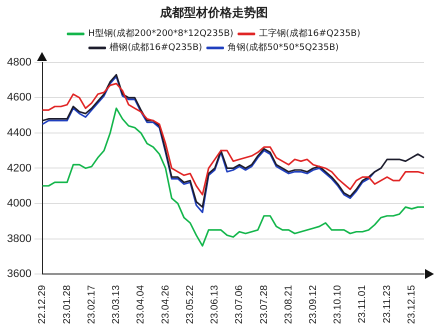 The width and height of the screenshot is (440, 331). What do you see at coordinates (19, 98) in the screenshot?
I see `y-tick-label: 4600` at bounding box center [19, 98].